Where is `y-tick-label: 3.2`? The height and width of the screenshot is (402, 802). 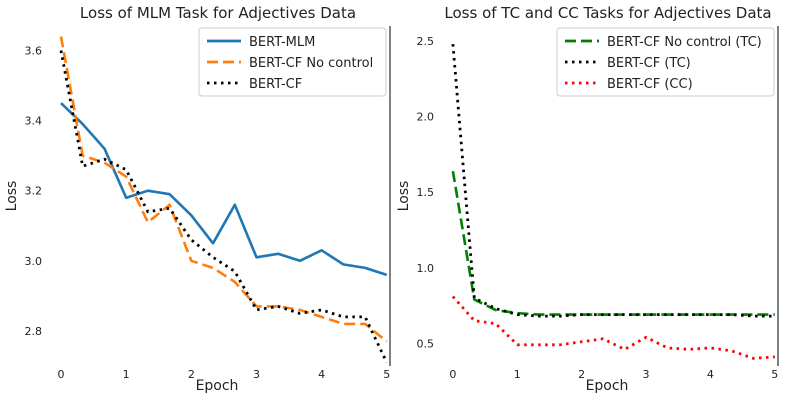 y-tick-label: 3.2 is located at coordinates (34, 191).